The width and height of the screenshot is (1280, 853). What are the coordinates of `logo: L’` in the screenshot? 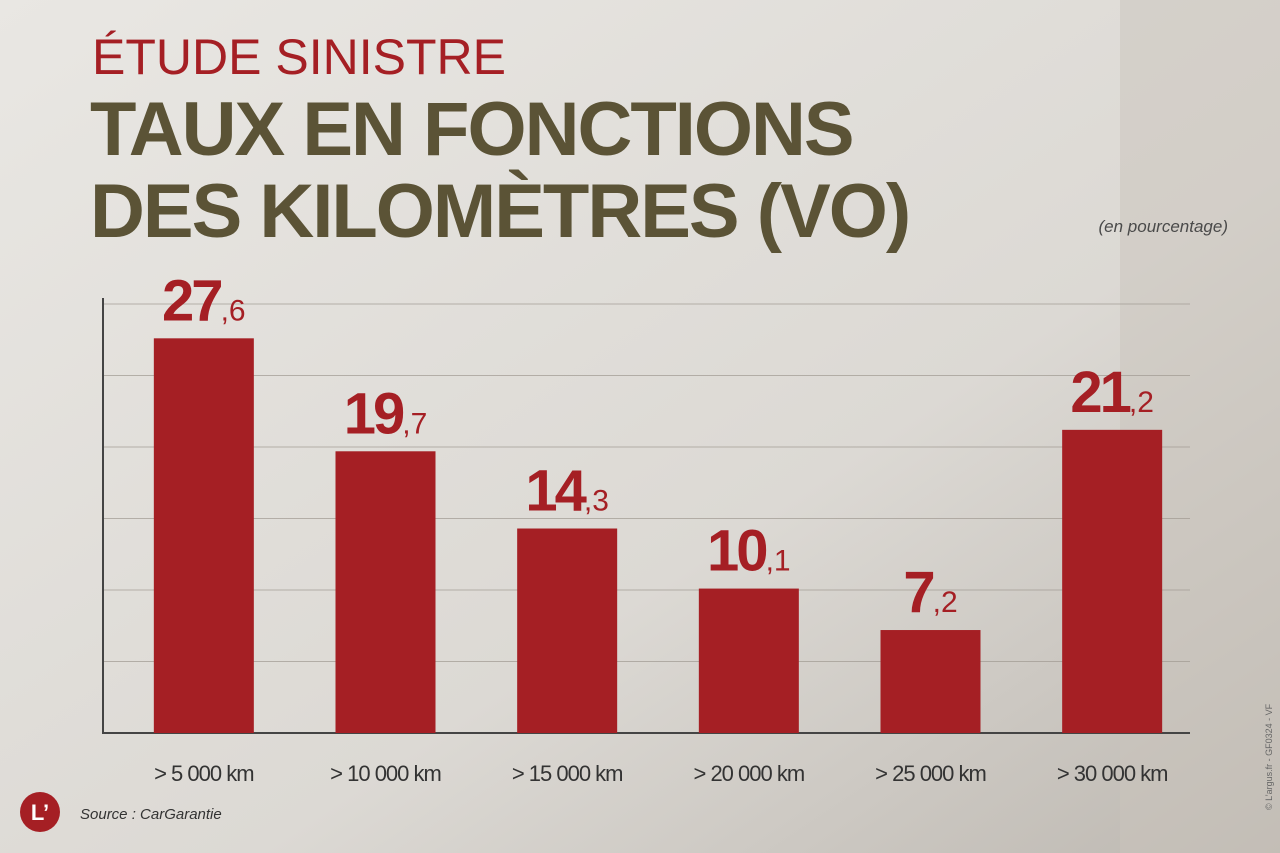 It's located at (40, 812).